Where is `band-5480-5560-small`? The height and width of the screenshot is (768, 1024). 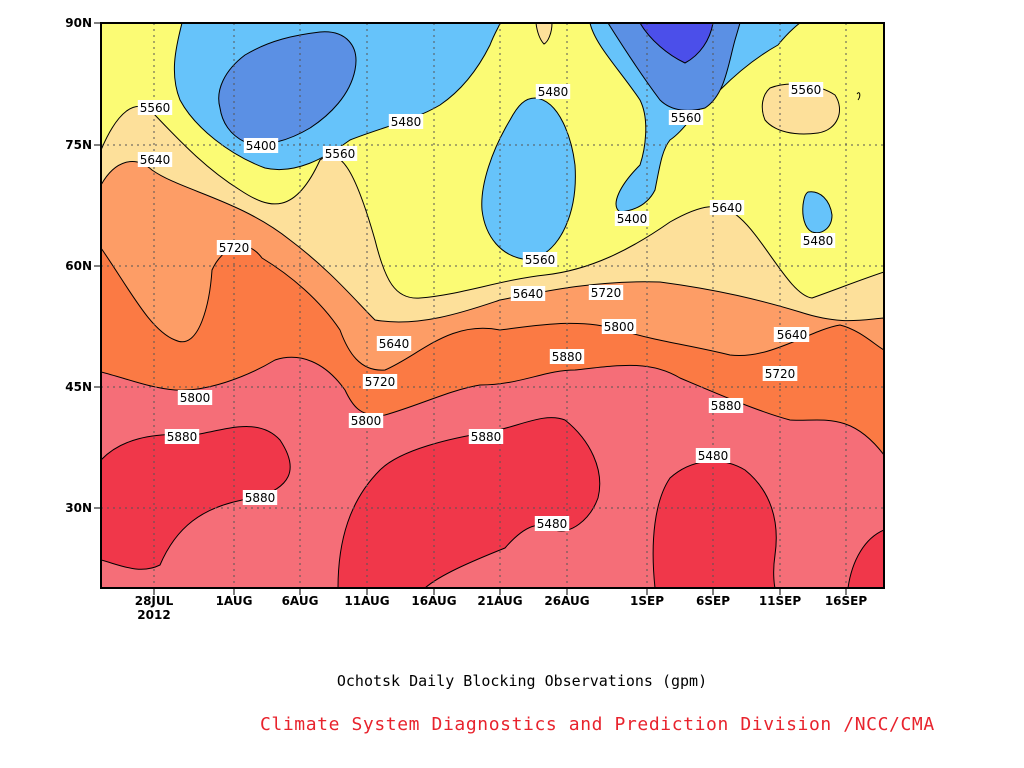 band-5480-5560-small is located at coordinates (817, 212).